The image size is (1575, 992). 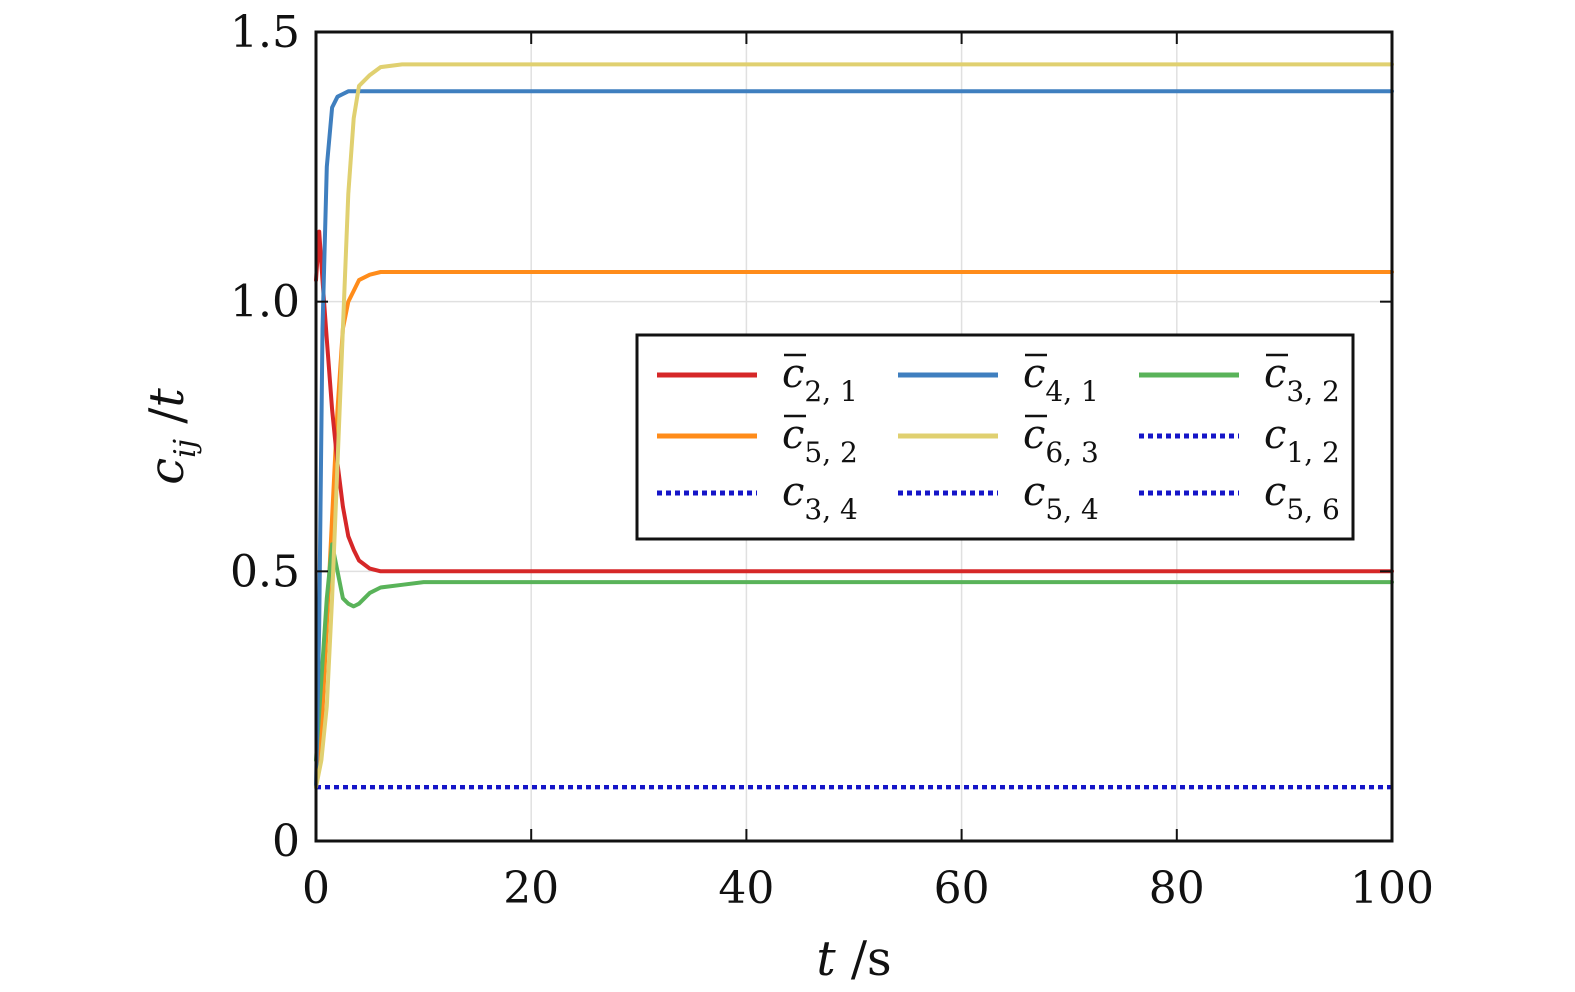 I want to click on legend-label: c5, 2, so click(x=820, y=440).